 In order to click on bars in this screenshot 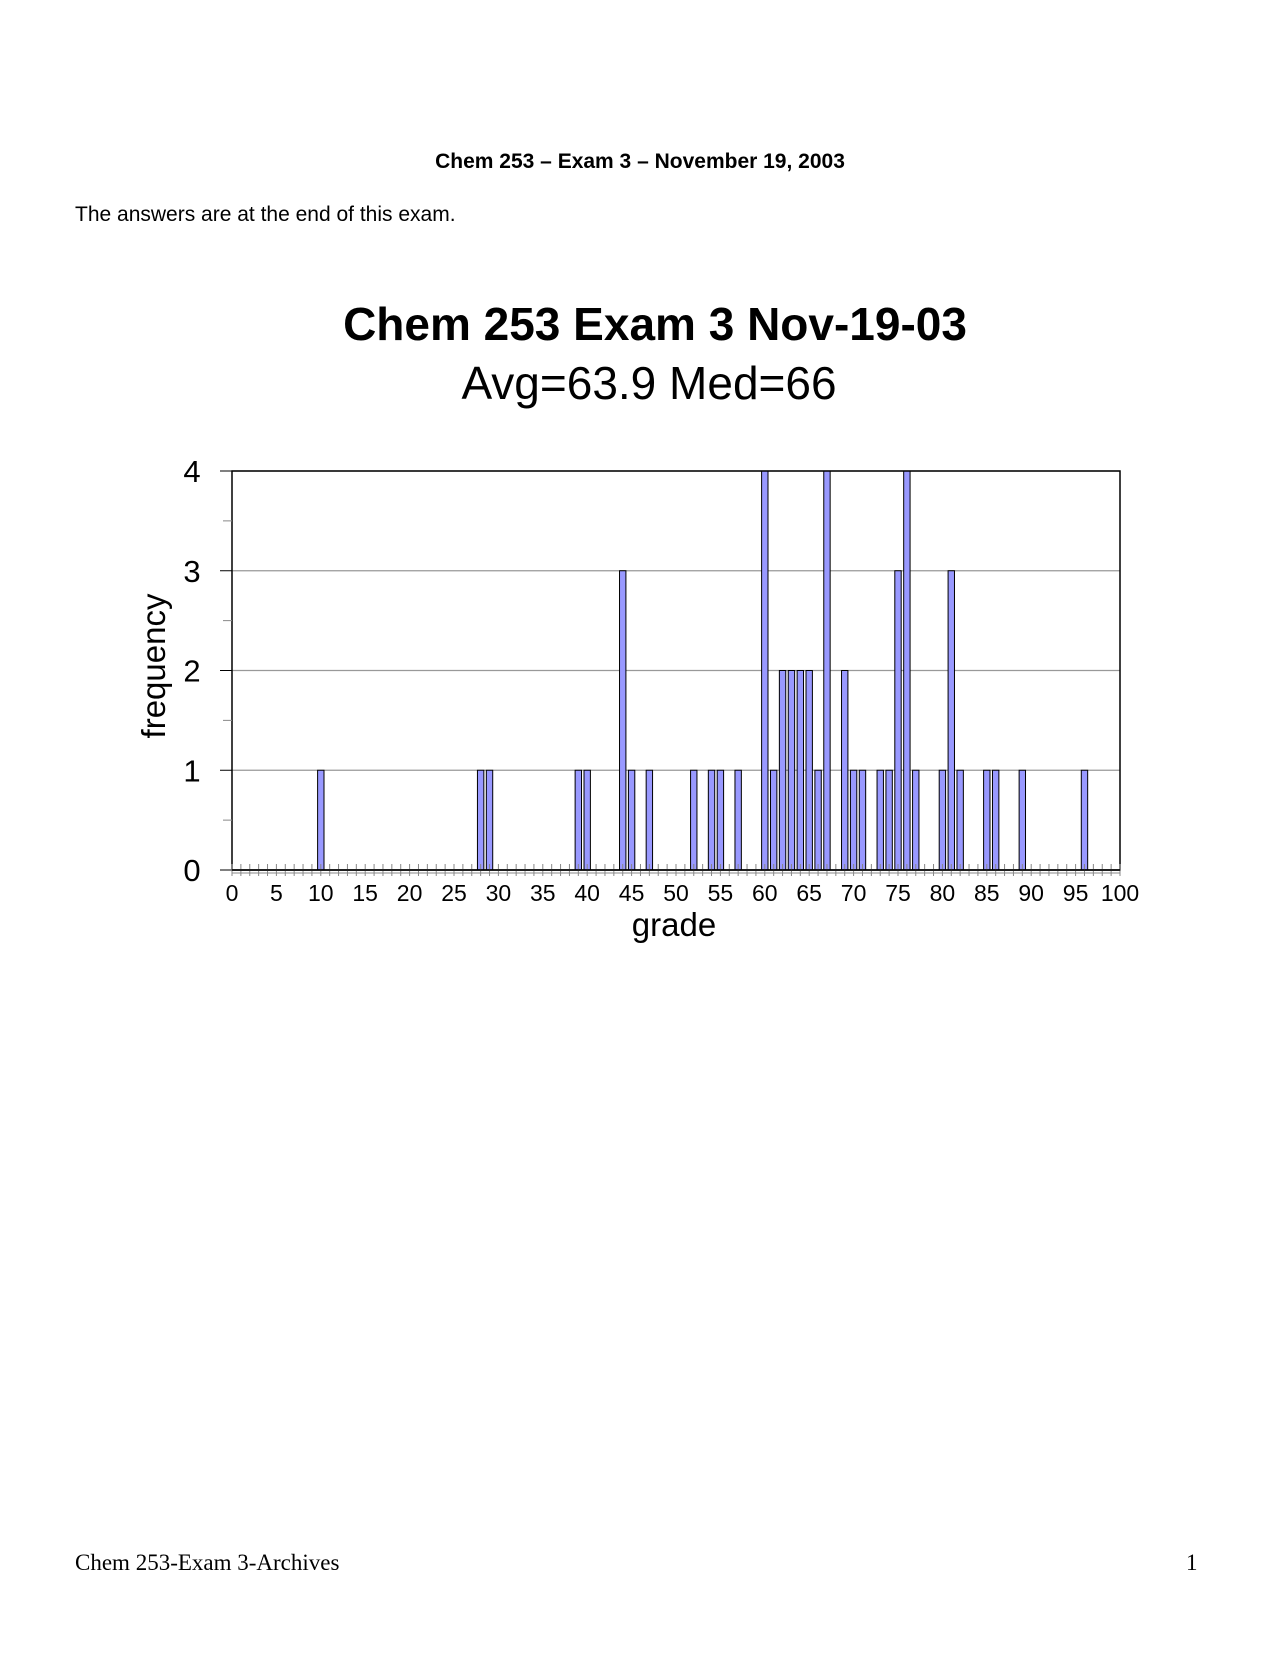, I will do `click(703, 670)`.